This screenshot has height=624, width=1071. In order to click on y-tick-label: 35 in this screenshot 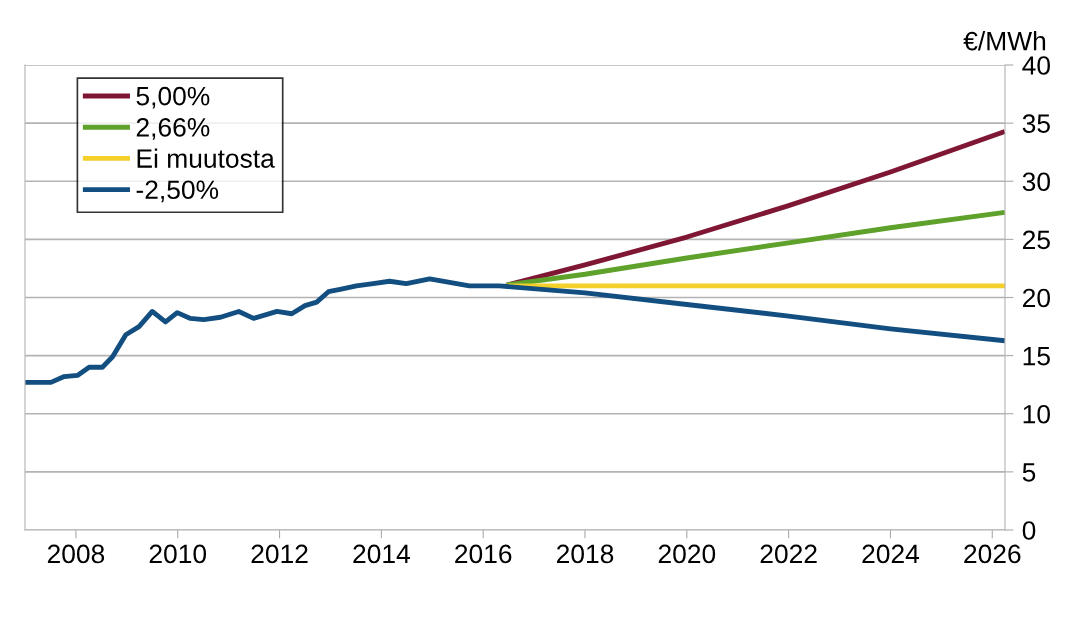, I will do `click(1036, 123)`.